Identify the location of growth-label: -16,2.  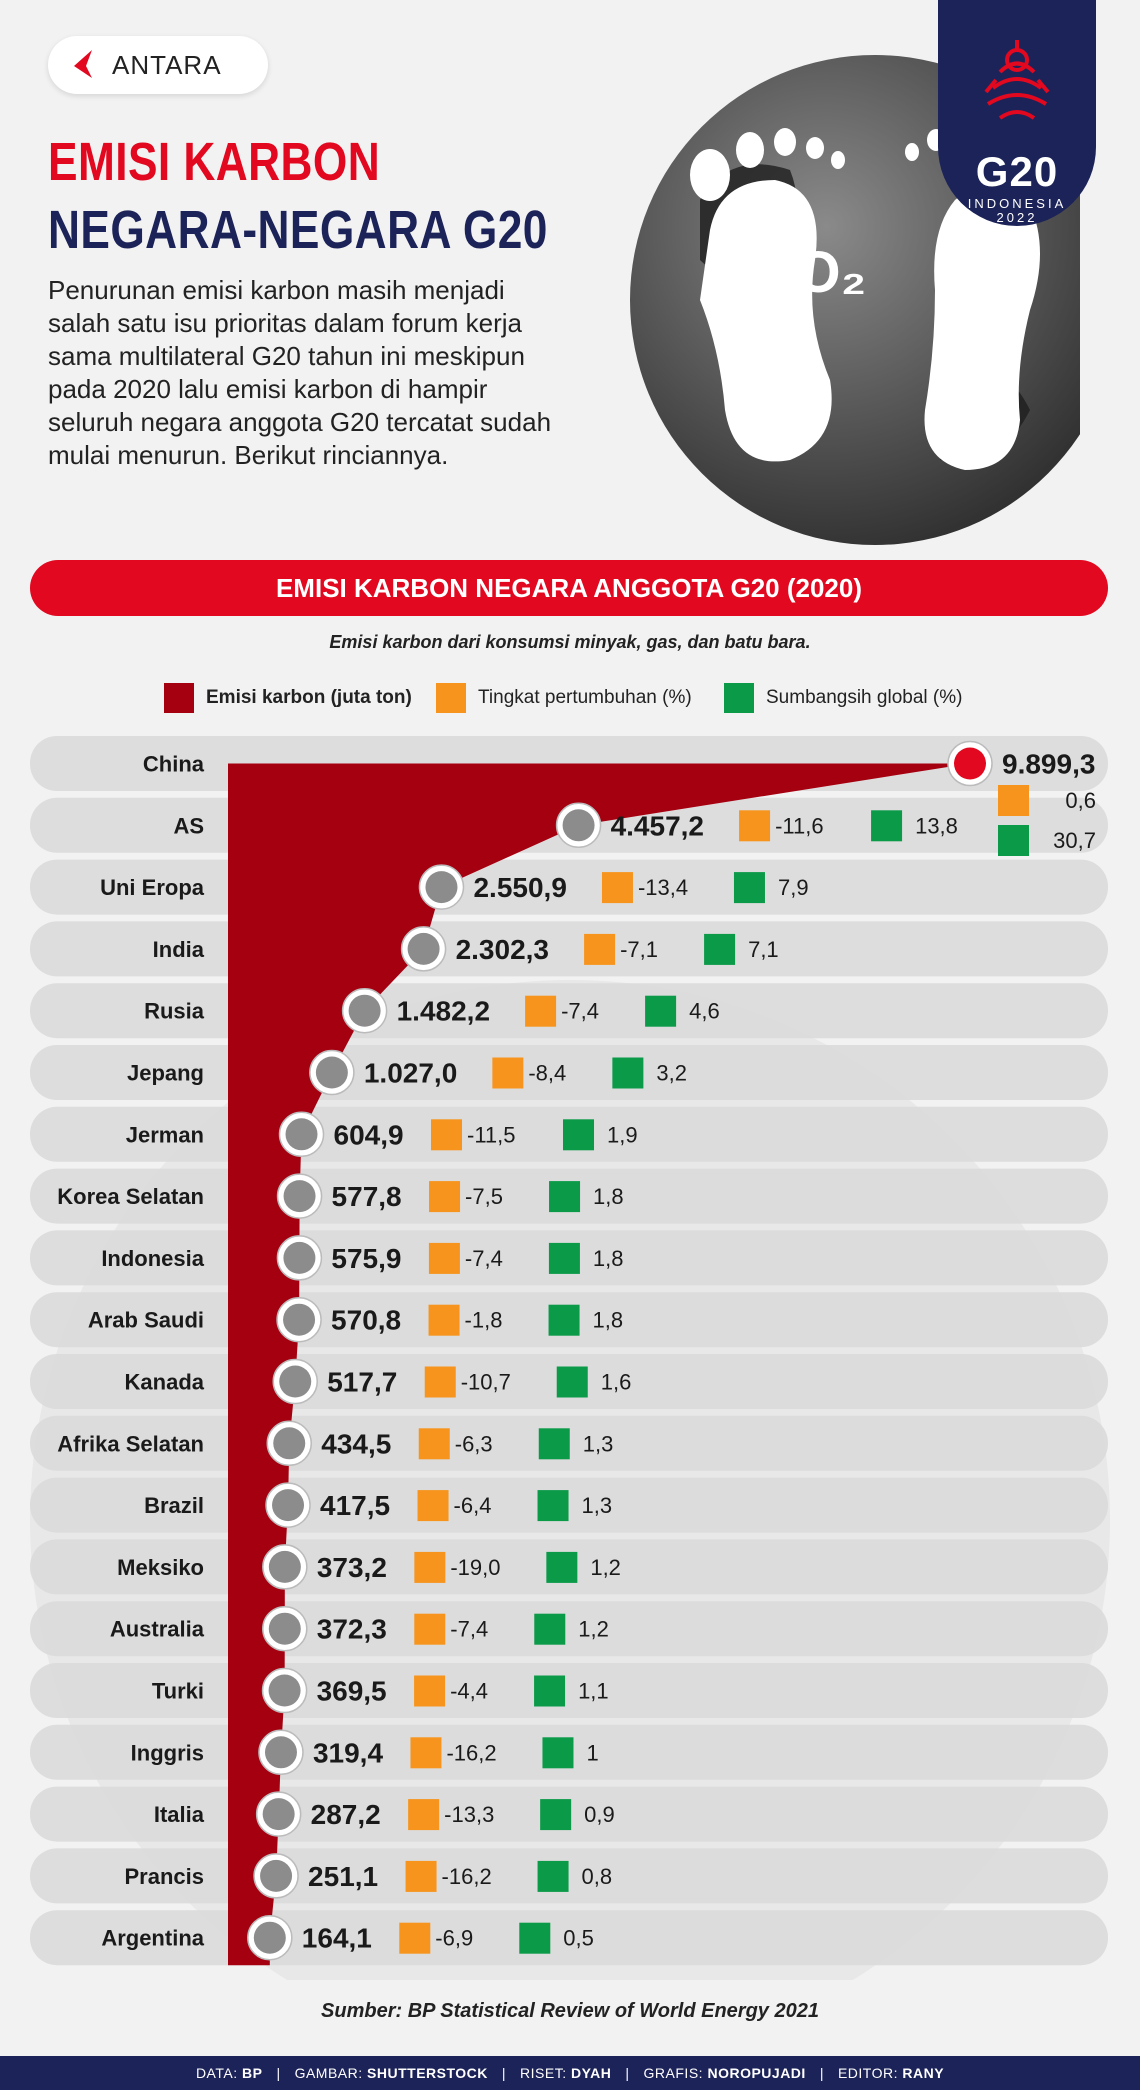
(467, 1876).